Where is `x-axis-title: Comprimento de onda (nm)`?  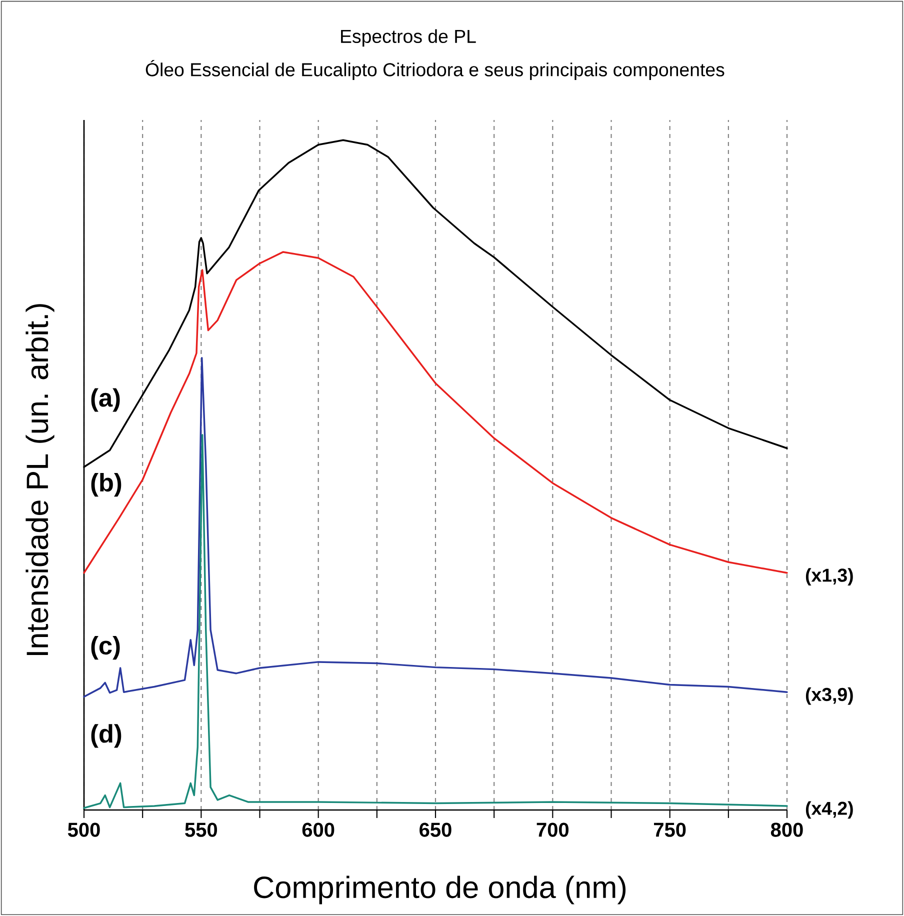 x-axis-title: Comprimento de onda (nm) is located at coordinates (440, 890).